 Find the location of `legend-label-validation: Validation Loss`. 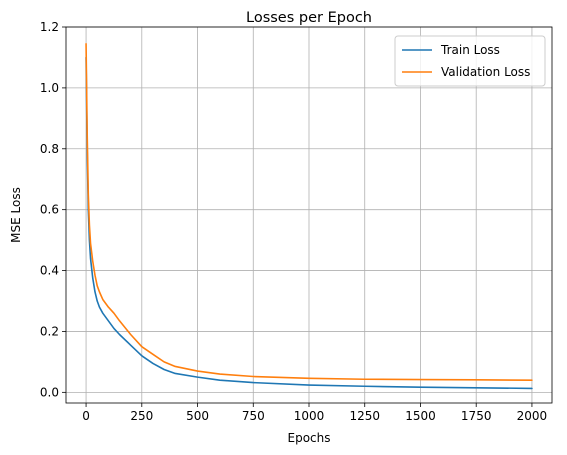

legend-label-validation: Validation Loss is located at coordinates (485, 72).